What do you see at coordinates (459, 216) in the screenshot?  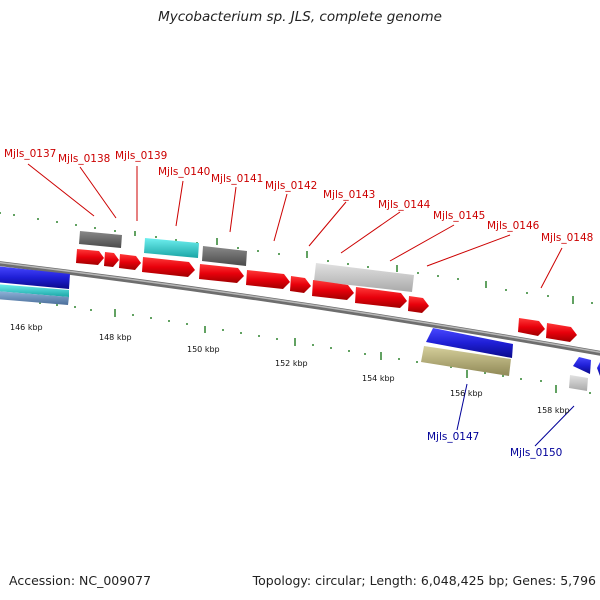 I see `label-mjls-0145: Mjls_0145` at bounding box center [459, 216].